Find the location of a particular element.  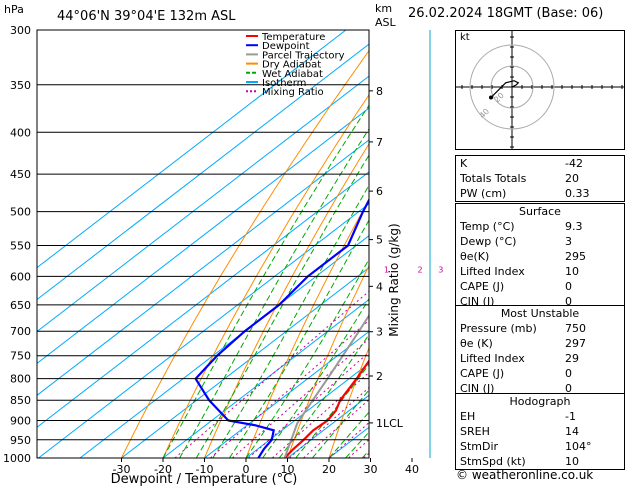

legend-label: Isotherm is located at coordinates (284, 83).